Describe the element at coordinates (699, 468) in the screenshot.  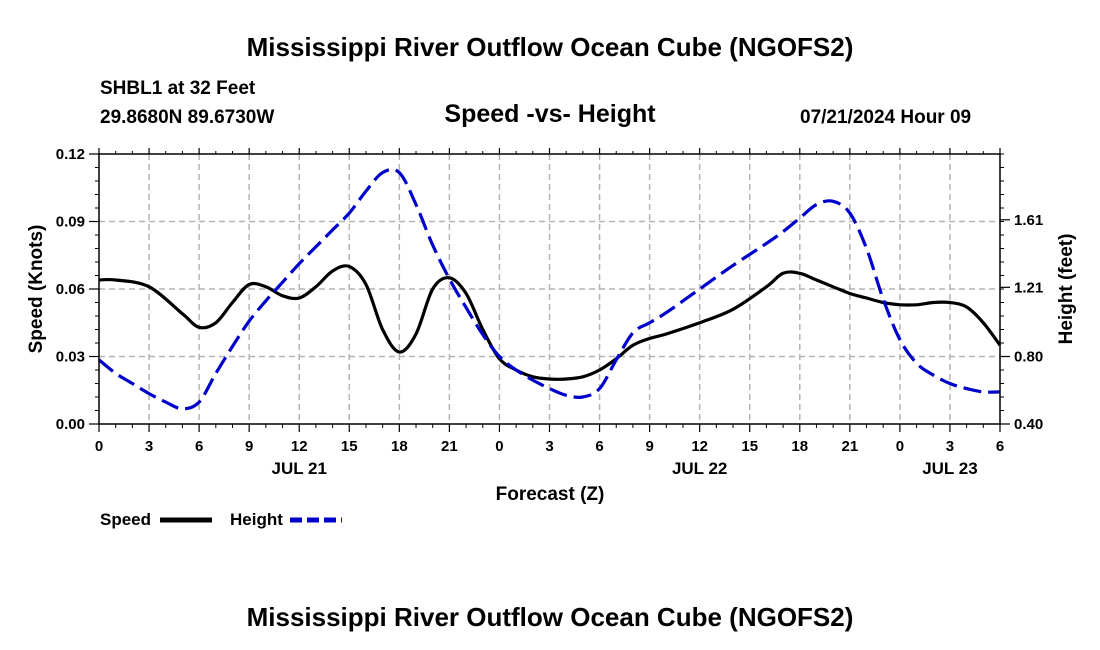
I see `date-label: JUL 22` at that location.